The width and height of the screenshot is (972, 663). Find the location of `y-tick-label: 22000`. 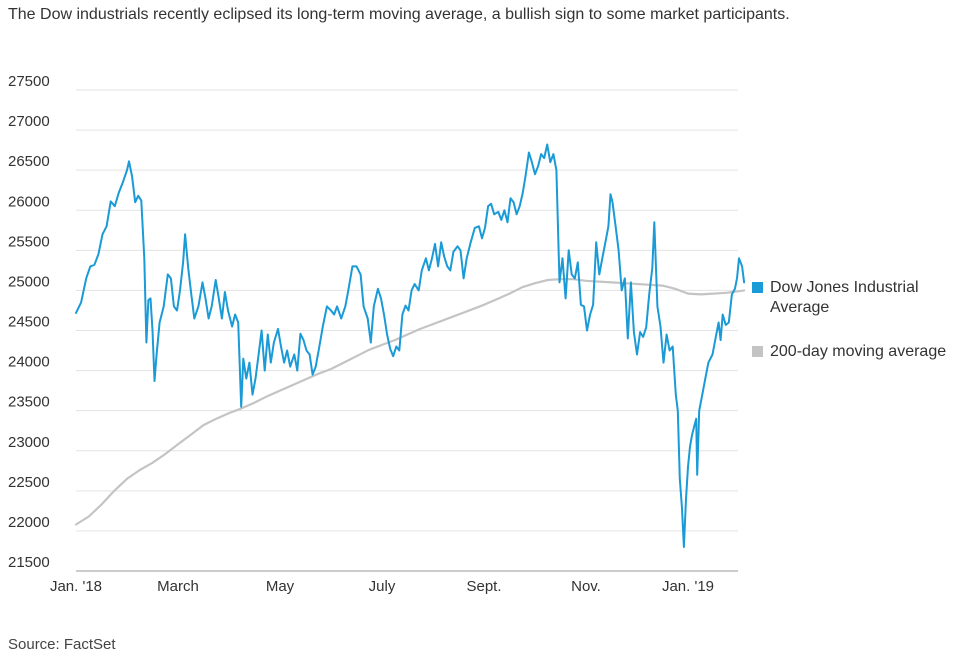

y-tick-label: 22000 is located at coordinates (29, 522).